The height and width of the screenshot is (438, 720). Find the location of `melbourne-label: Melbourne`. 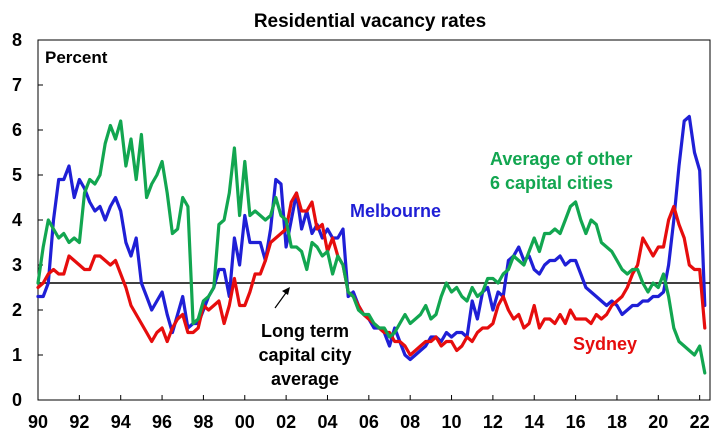

melbourne-label: Melbourne is located at coordinates (395, 211).